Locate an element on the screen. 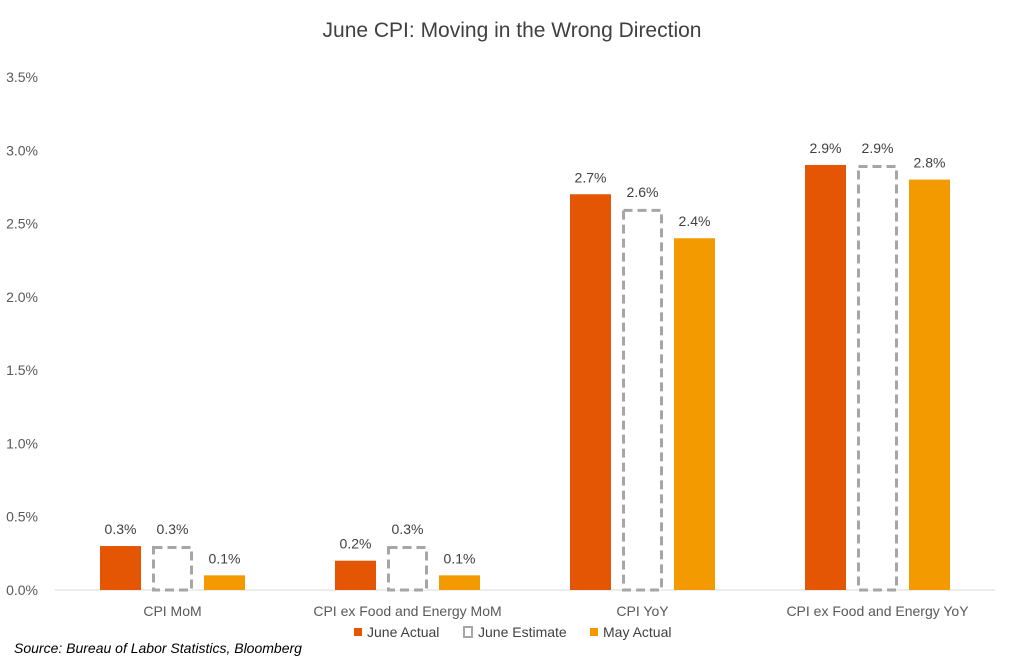 This screenshot has width=1024, height=661. data-label: 2.8% is located at coordinates (930, 163).